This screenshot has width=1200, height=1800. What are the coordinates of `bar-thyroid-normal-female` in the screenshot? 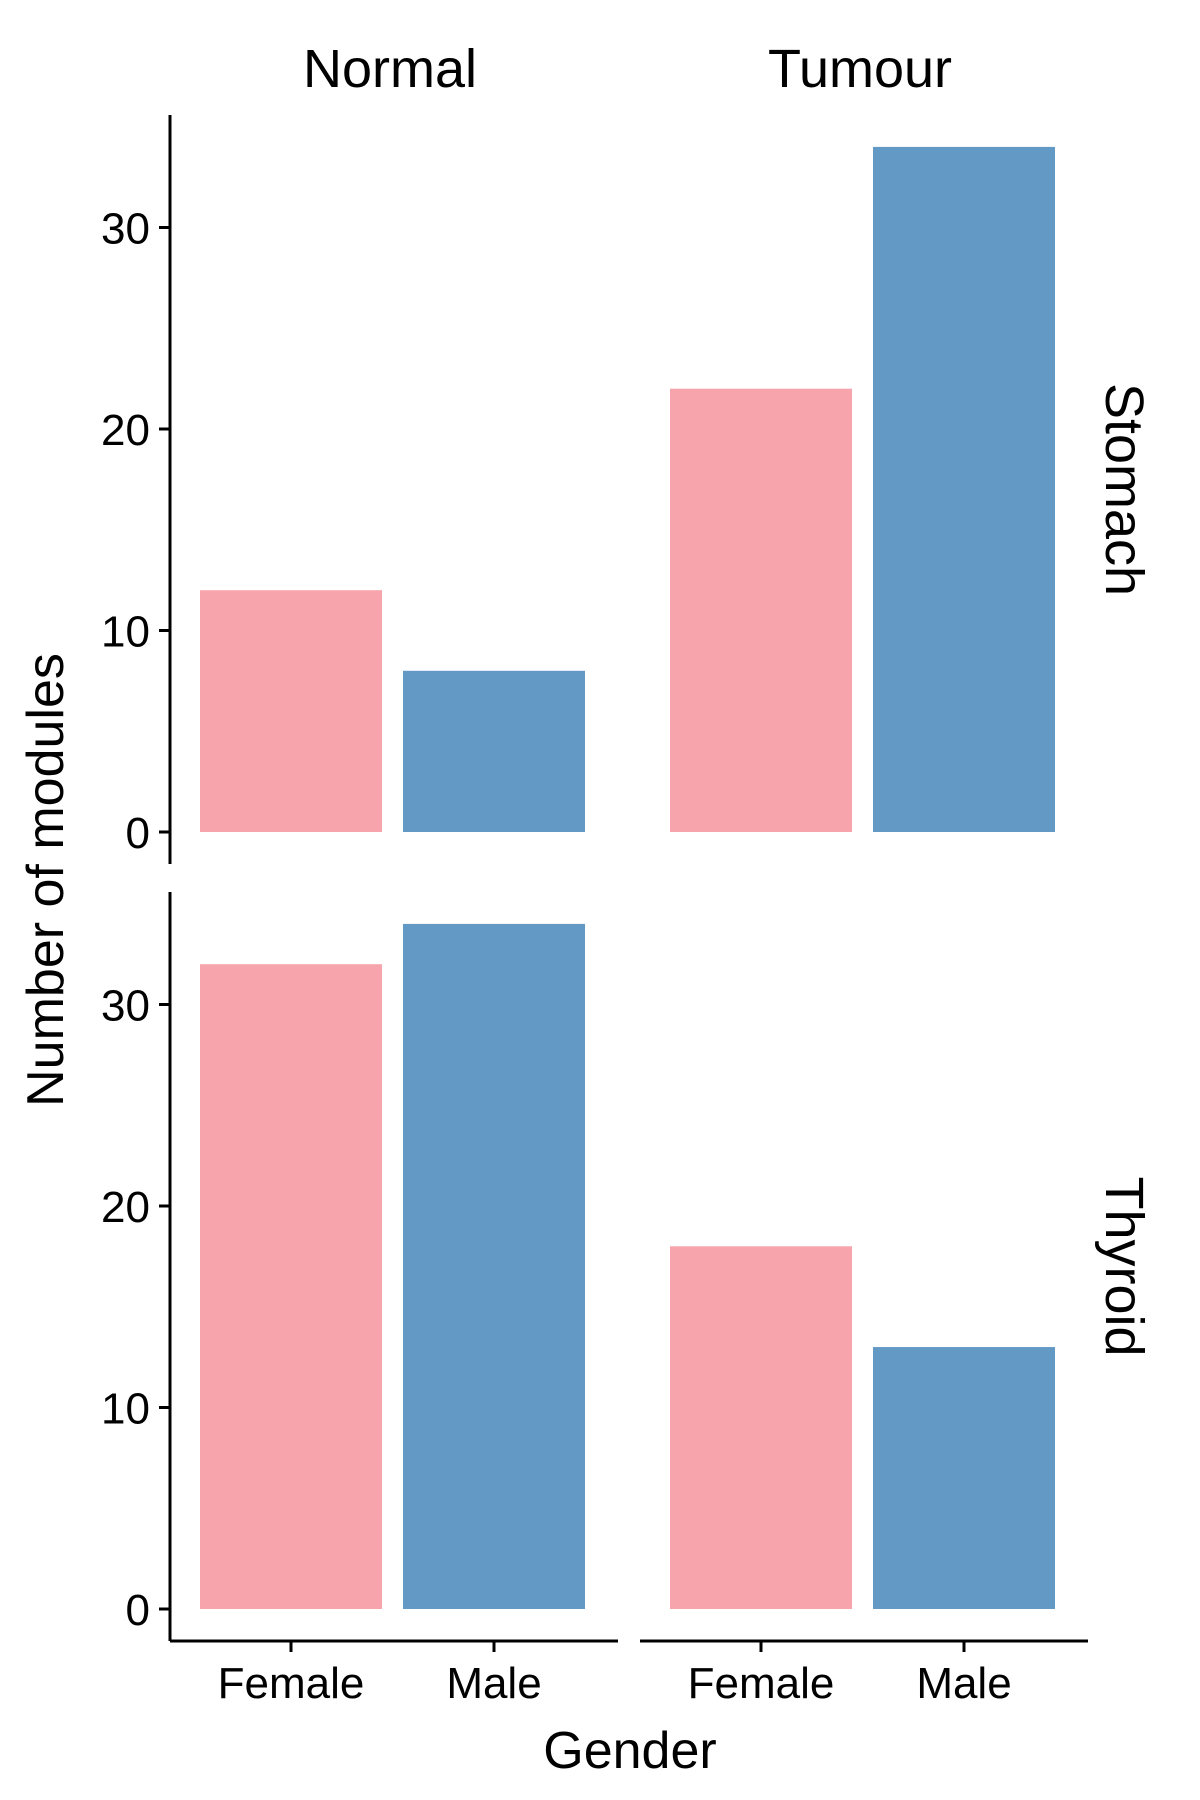 It's located at (291, 1286).